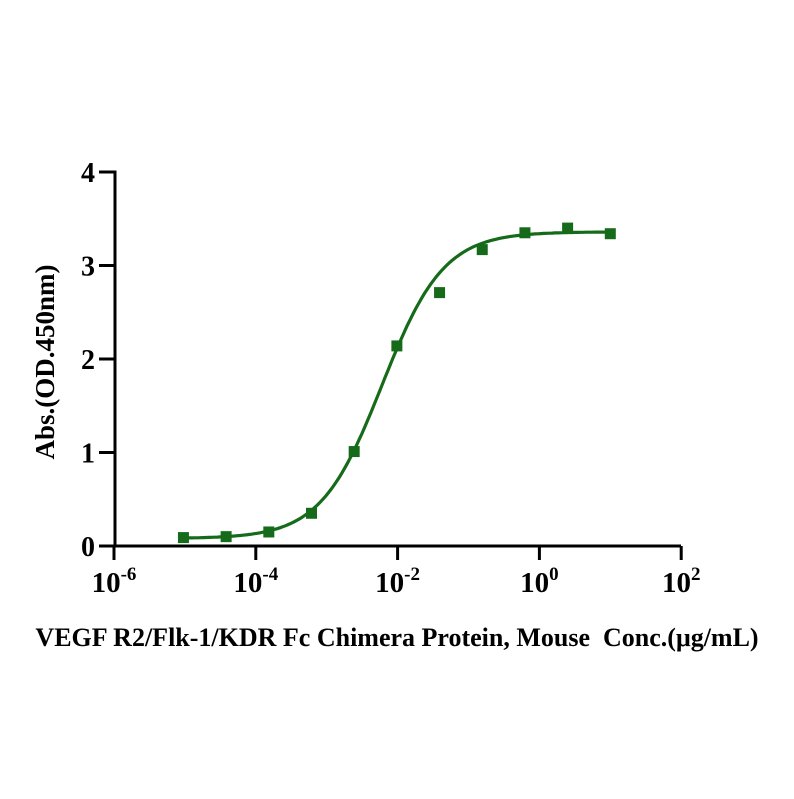 This screenshot has width=794, height=799. I want to click on y-tick-label: 1, so click(88, 454).